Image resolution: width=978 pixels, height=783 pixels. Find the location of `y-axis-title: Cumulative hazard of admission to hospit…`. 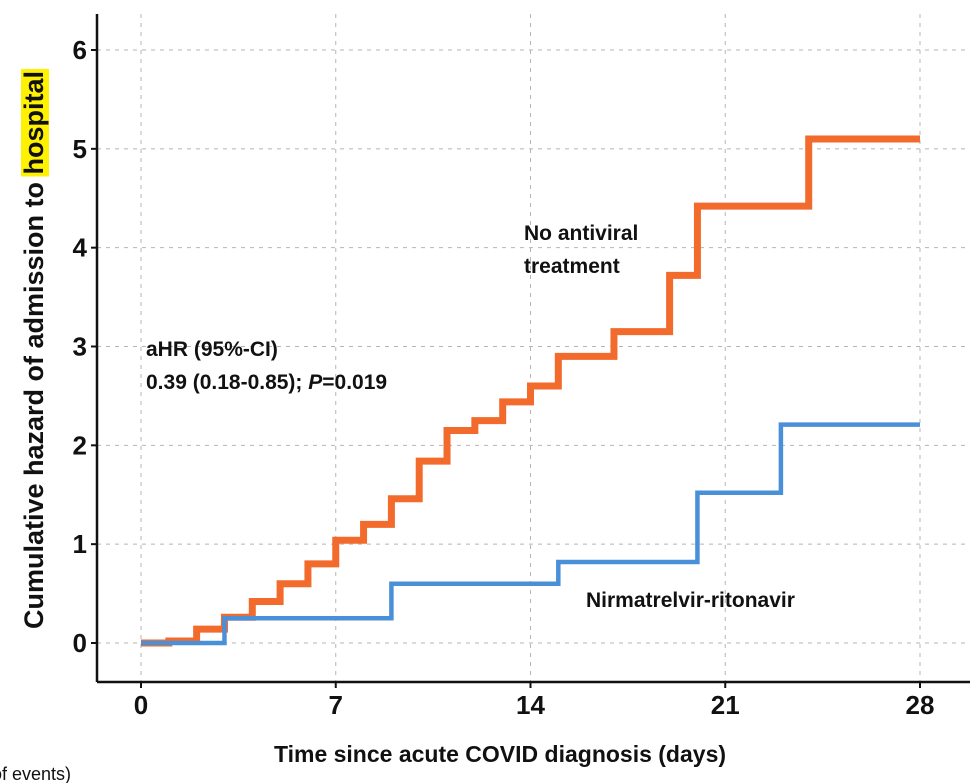

y-axis-title: Cumulative hazard of admission to hospit… is located at coordinates (34, 350).